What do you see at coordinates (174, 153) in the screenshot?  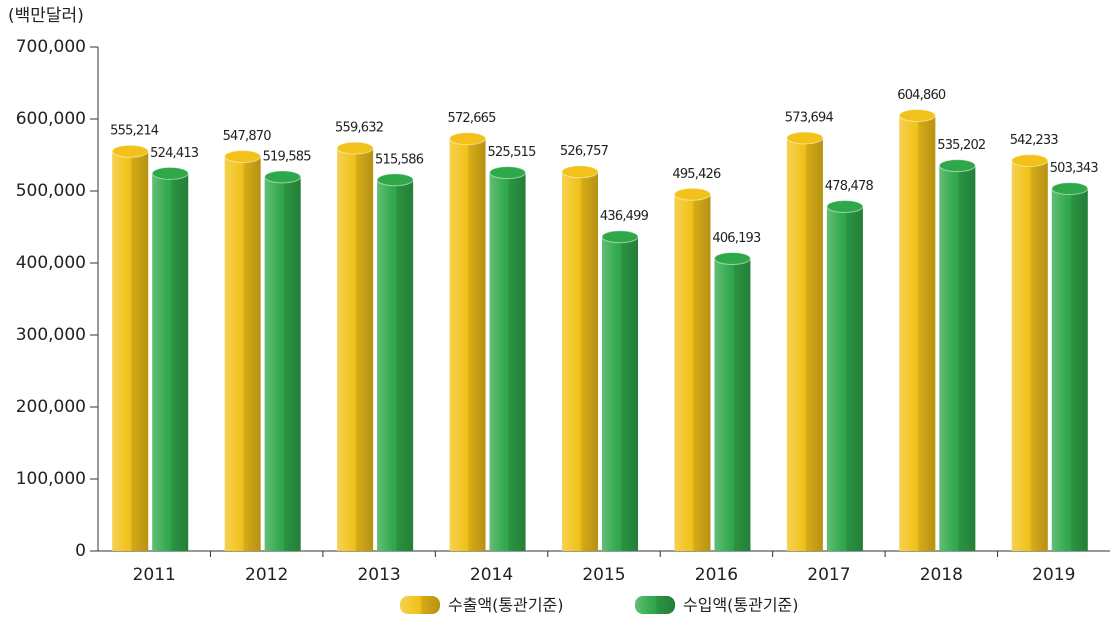 I see `value-label: 524,413` at bounding box center [174, 153].